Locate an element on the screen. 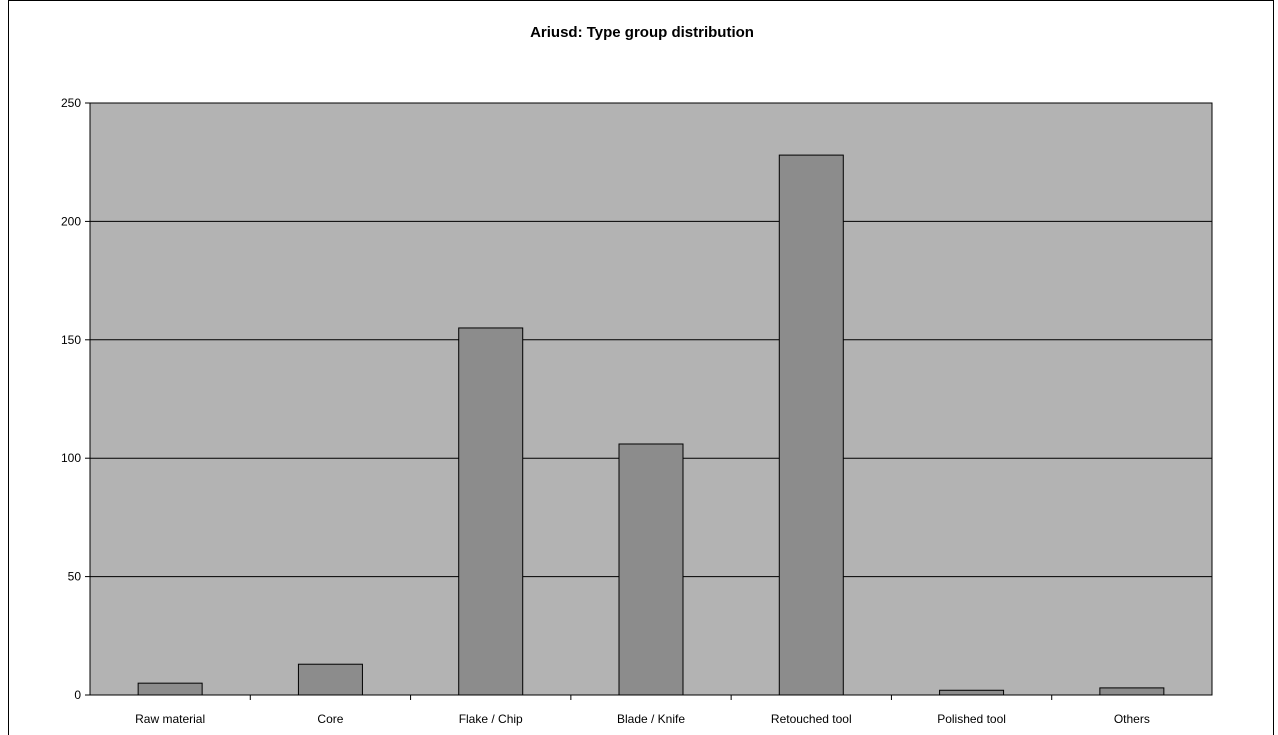 The image size is (1278, 735). x-tick-label: Blade / Knife is located at coordinates (651, 719).